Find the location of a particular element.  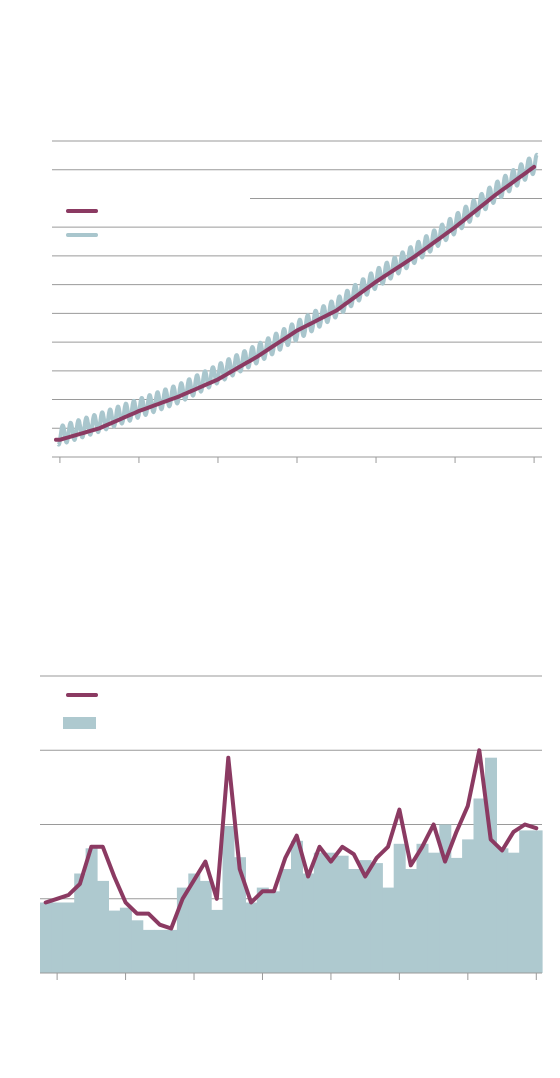

bar-1985 is located at coordinates (342, 914).